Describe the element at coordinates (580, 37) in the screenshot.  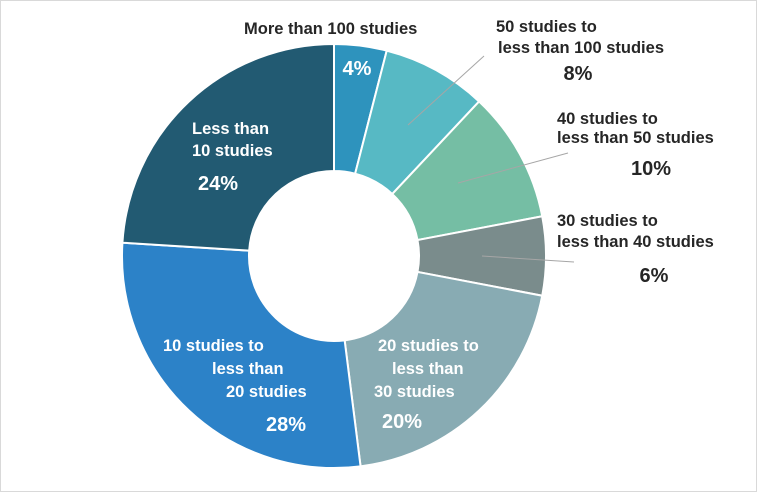
I see `slice-label-50-to-100: 50 studies to less than 100 studies` at that location.